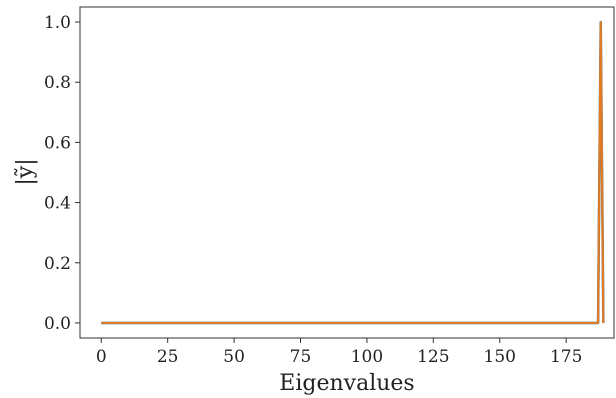 The height and width of the screenshot is (398, 616). What do you see at coordinates (346, 383) in the screenshot?
I see `x-axis-title: Eigenvalues` at bounding box center [346, 383].